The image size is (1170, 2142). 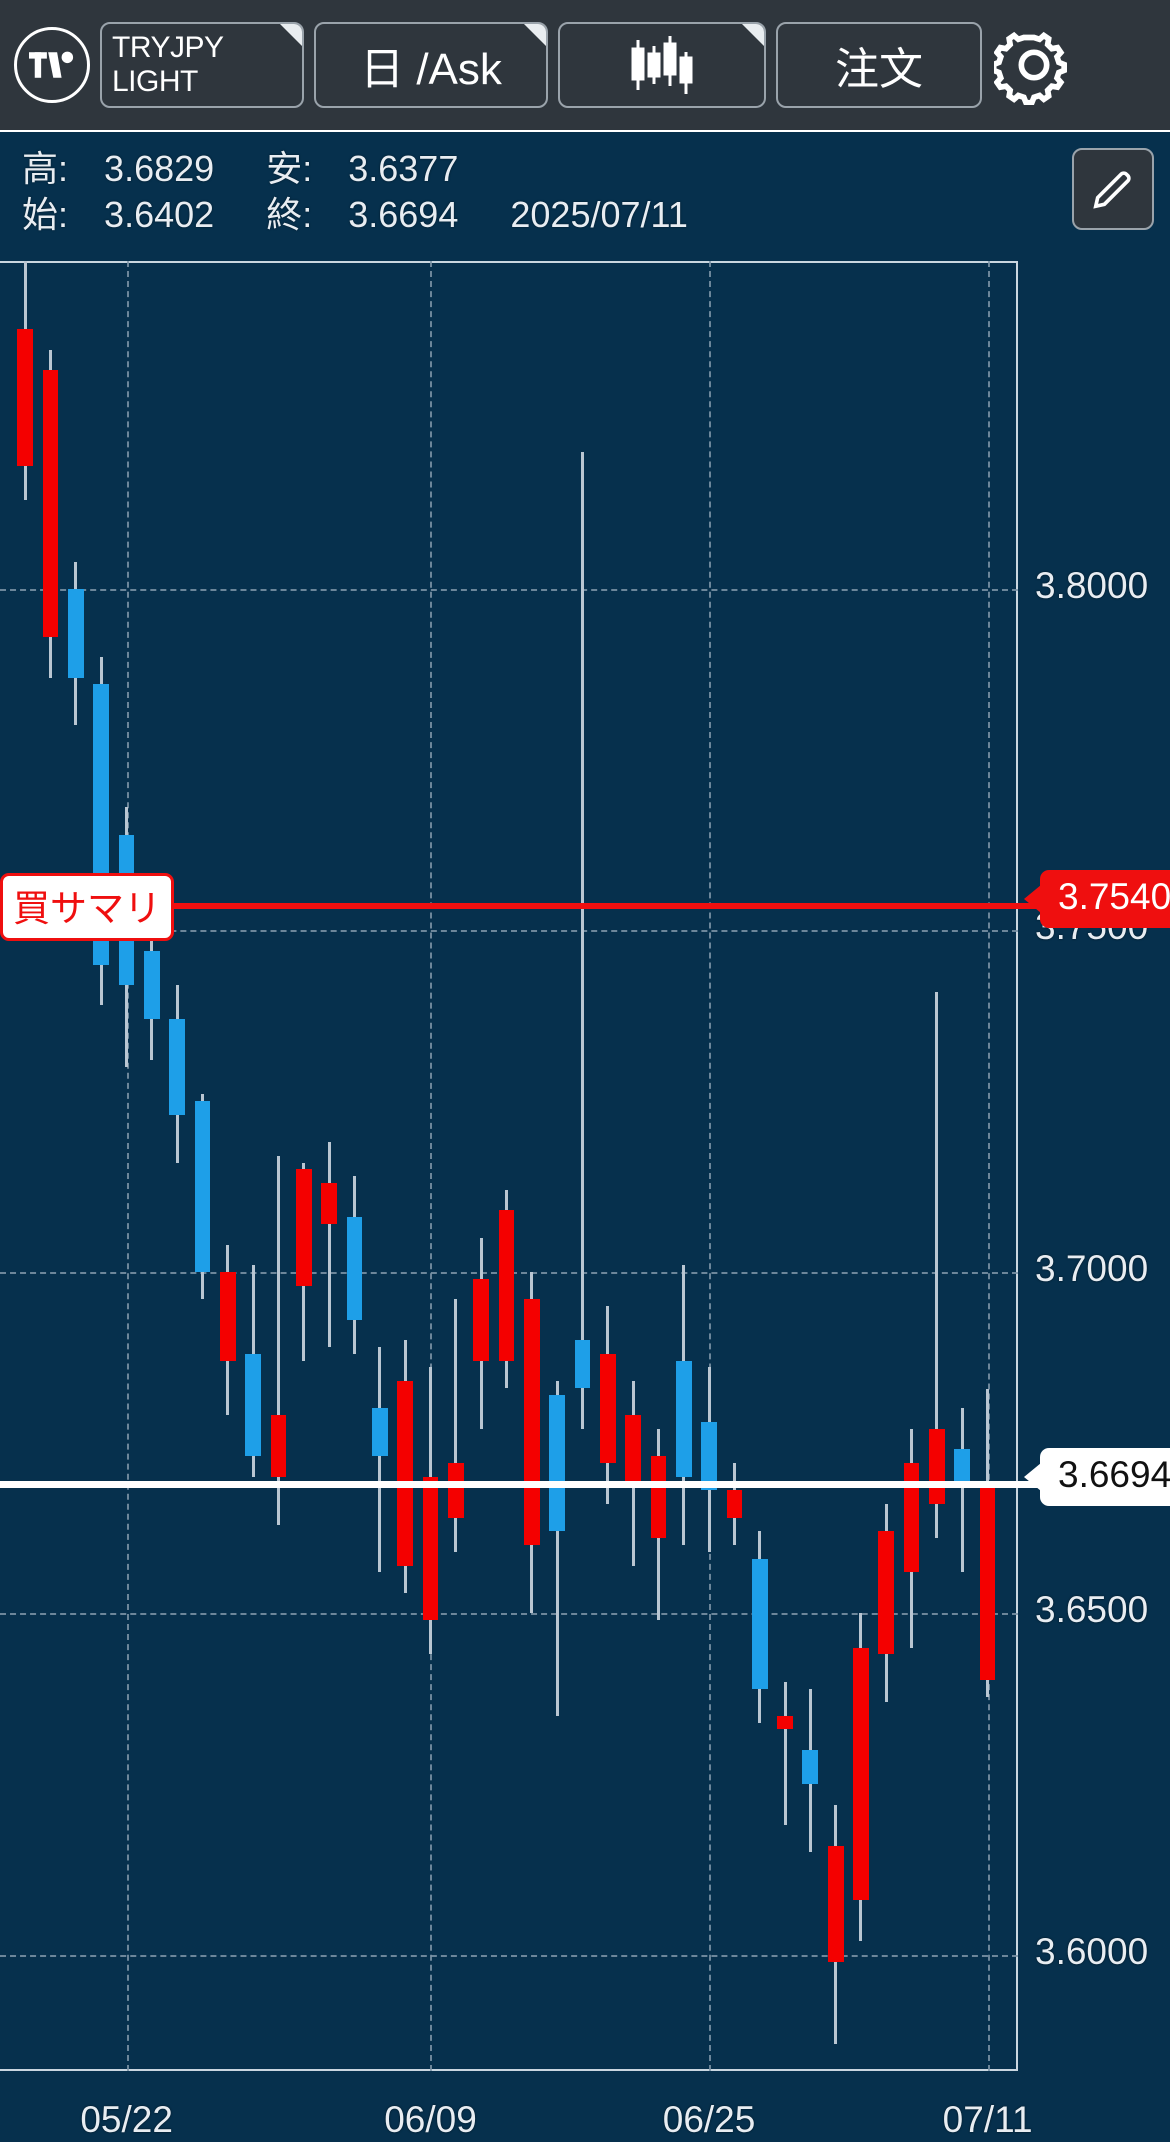 What do you see at coordinates (879, 69) in the screenshot?
I see `order-label: 注文` at bounding box center [879, 69].